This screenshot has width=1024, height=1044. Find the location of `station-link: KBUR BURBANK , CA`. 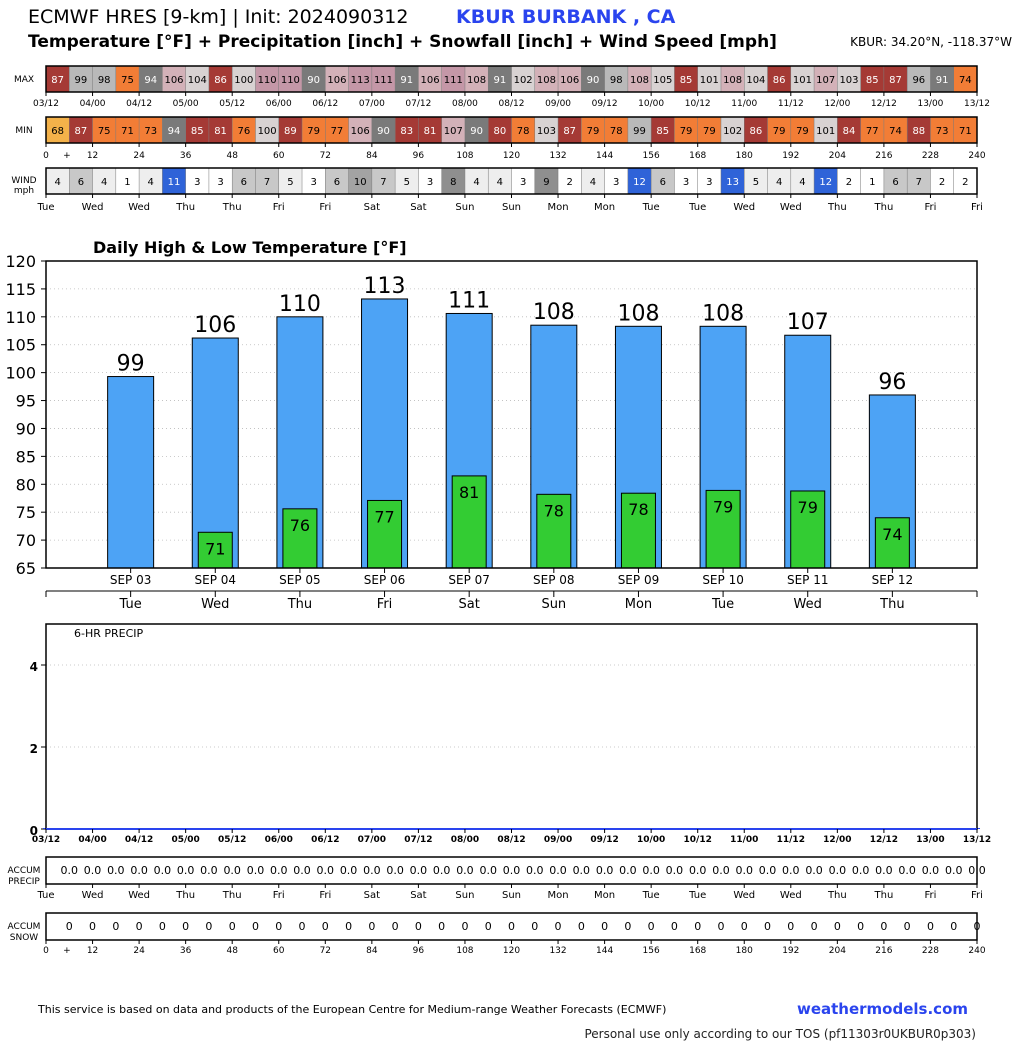

station-link: KBUR BURBANK , CA is located at coordinates (566, 17).